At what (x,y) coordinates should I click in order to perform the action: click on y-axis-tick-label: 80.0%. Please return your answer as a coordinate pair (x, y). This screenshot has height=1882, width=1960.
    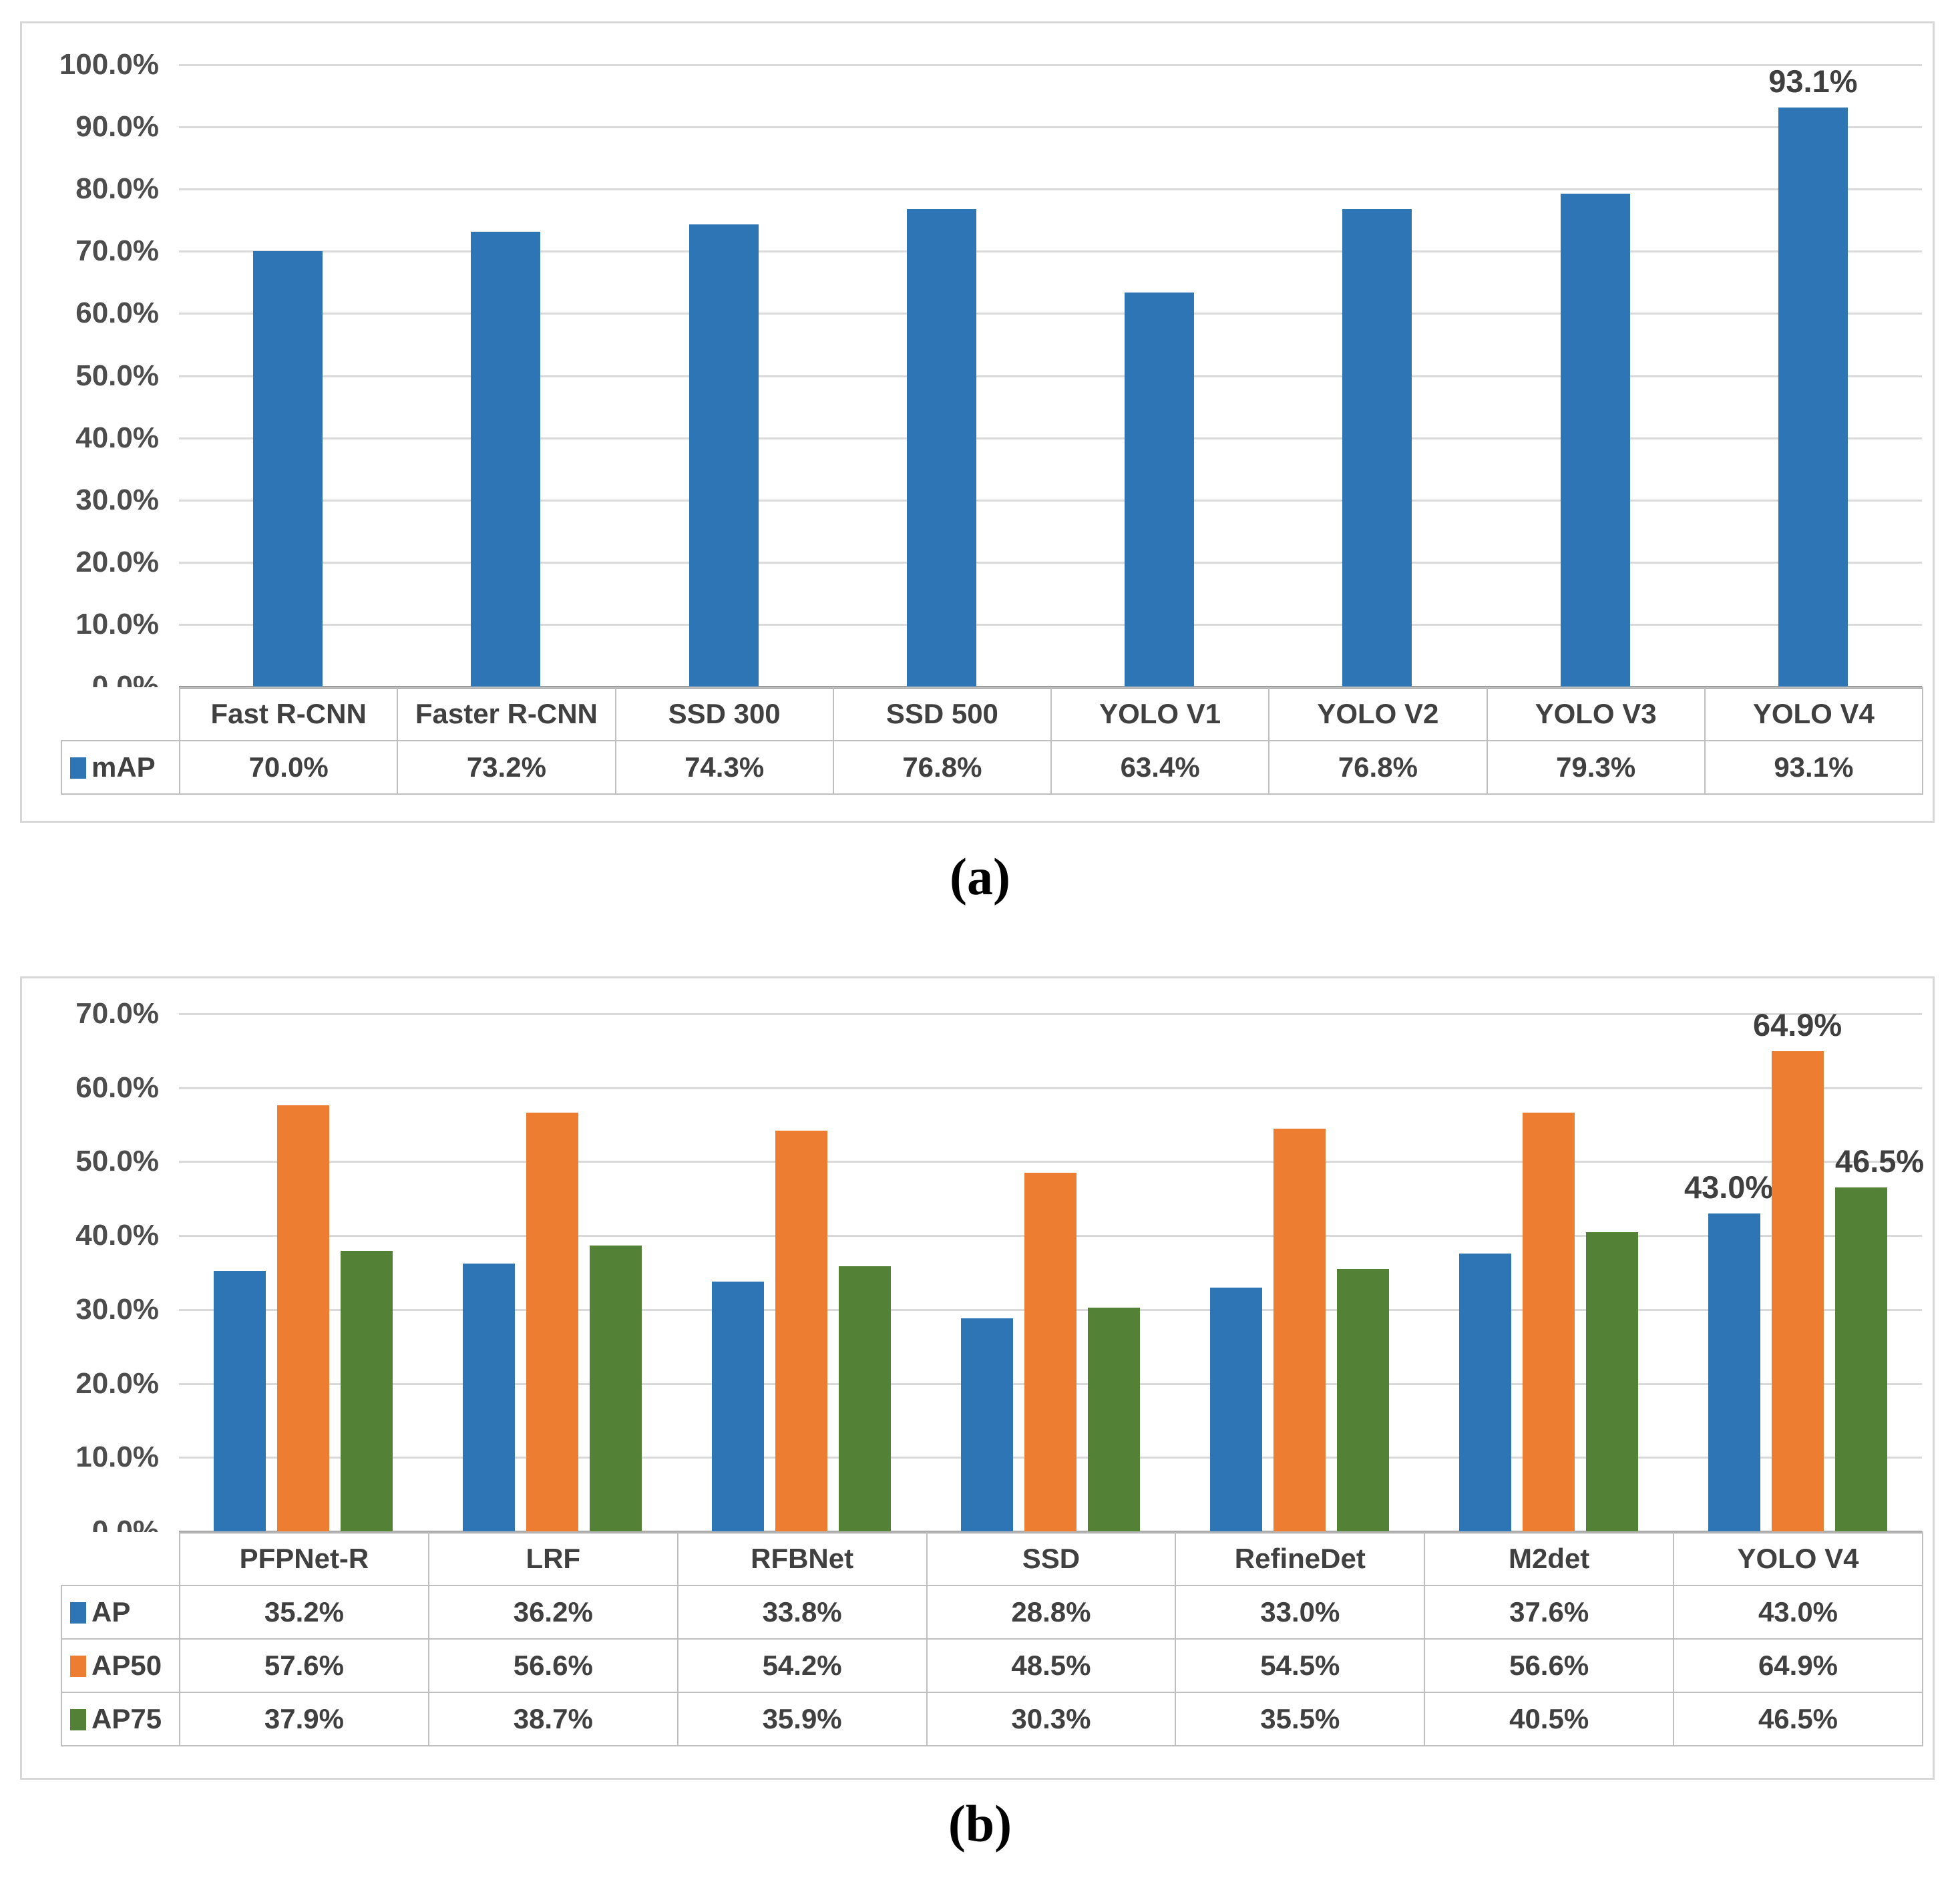
    Looking at the image, I should click on (117, 188).